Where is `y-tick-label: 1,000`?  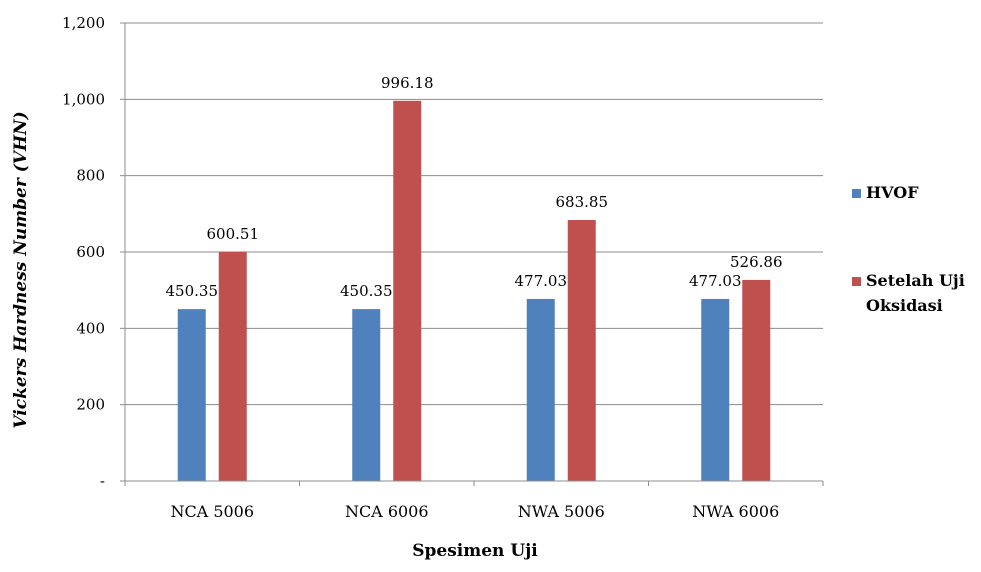 y-tick-label: 1,000 is located at coordinates (83, 99).